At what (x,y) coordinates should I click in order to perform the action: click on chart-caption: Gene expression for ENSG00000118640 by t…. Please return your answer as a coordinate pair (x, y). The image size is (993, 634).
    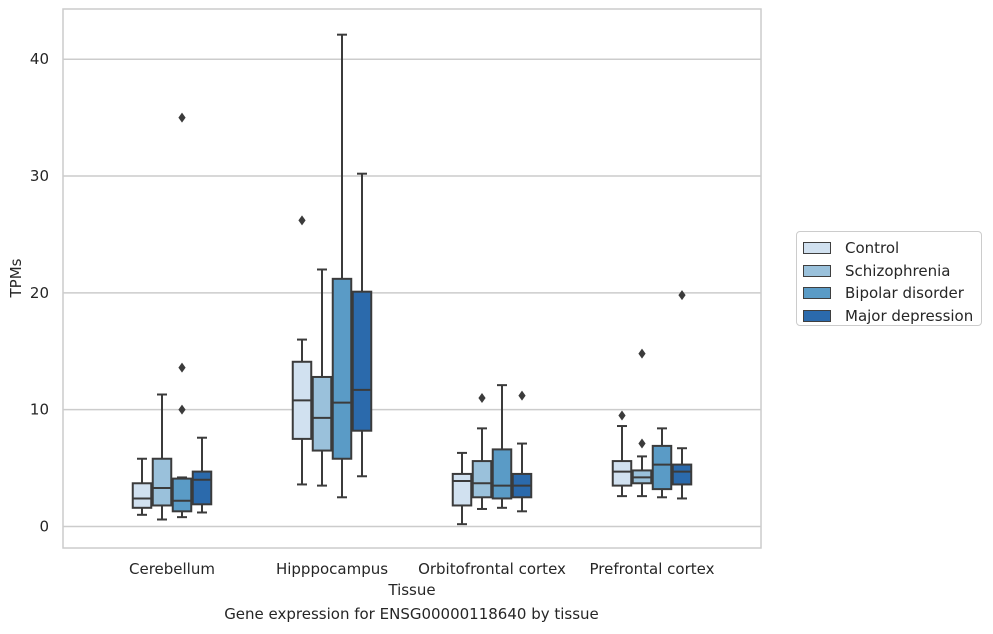
    Looking at the image, I should click on (411, 614).